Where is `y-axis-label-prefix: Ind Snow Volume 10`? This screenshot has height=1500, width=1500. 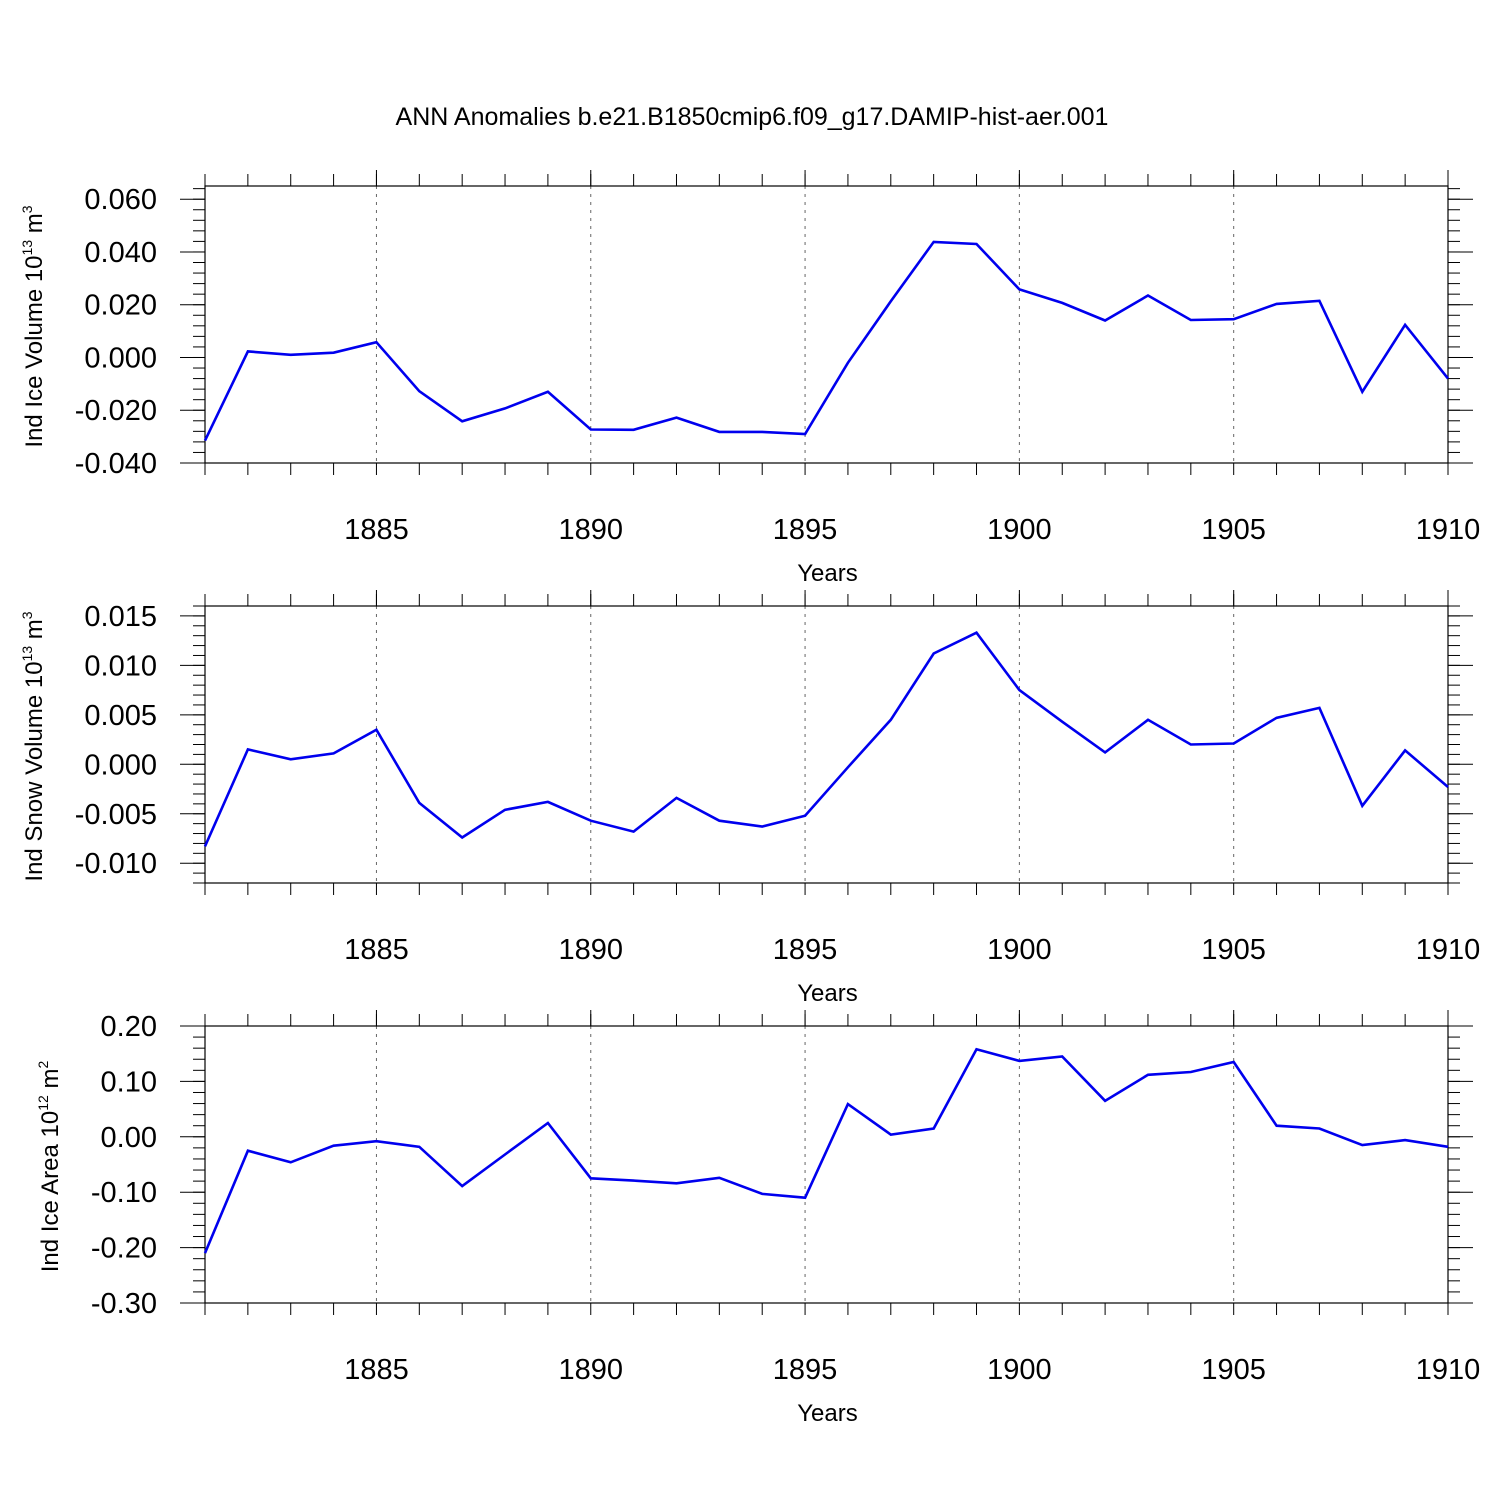 y-axis-label-prefix: Ind Snow Volume 10 is located at coordinates (34, 771).